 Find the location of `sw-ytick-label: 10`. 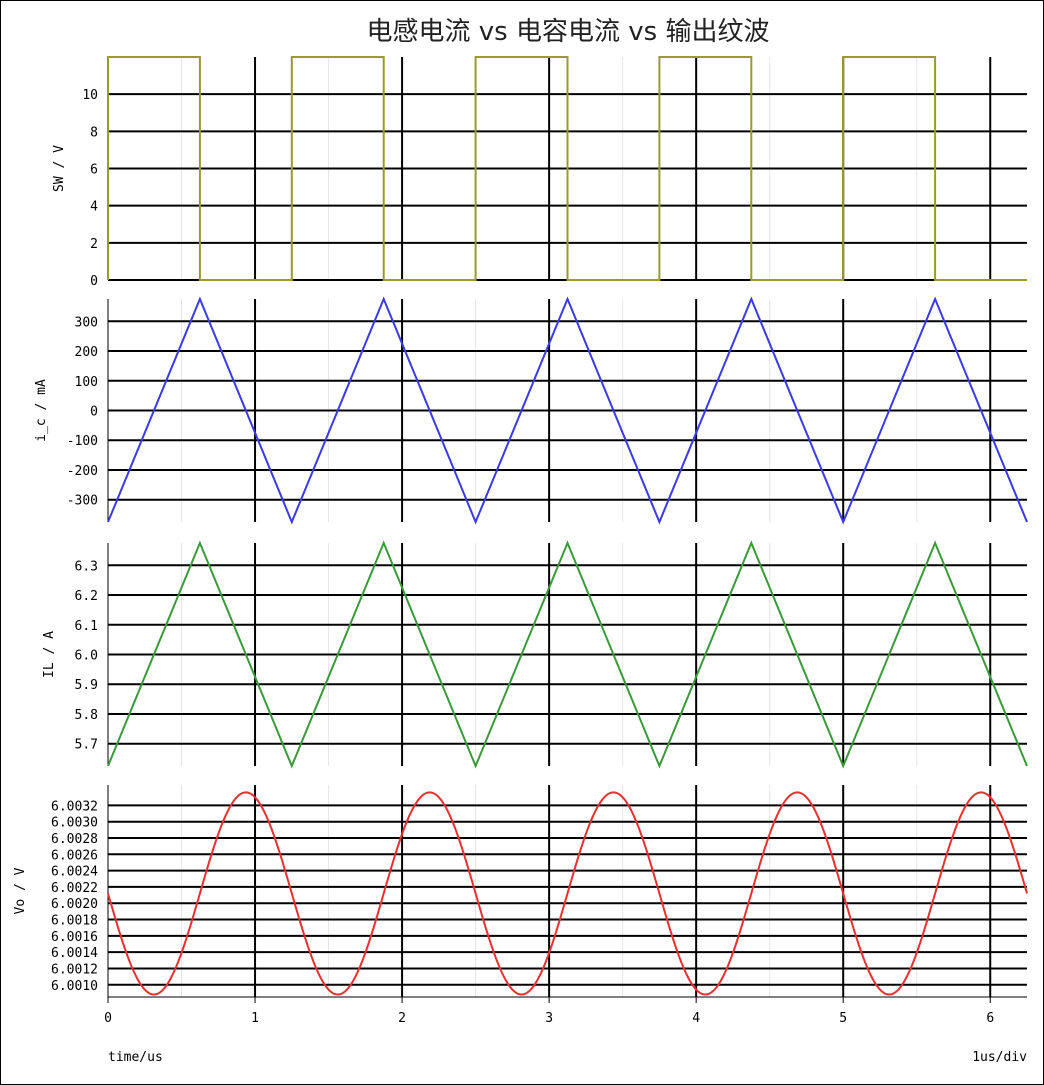

sw-ytick-label: 10 is located at coordinates (90, 95).